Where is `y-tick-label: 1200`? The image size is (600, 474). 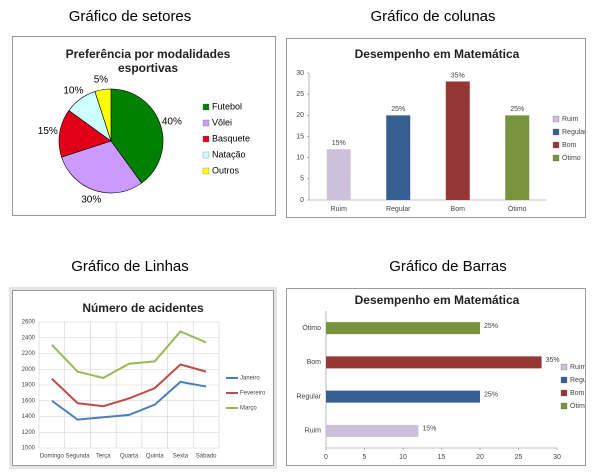
y-tick-label: 1200 is located at coordinates (29, 433).